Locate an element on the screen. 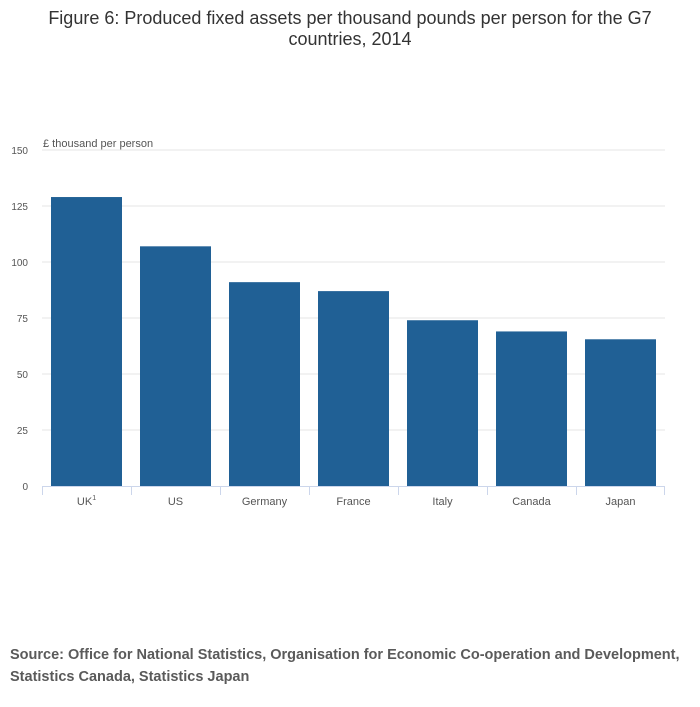 The width and height of the screenshot is (700, 707). x-tick-label: Italy is located at coordinates (442, 502).